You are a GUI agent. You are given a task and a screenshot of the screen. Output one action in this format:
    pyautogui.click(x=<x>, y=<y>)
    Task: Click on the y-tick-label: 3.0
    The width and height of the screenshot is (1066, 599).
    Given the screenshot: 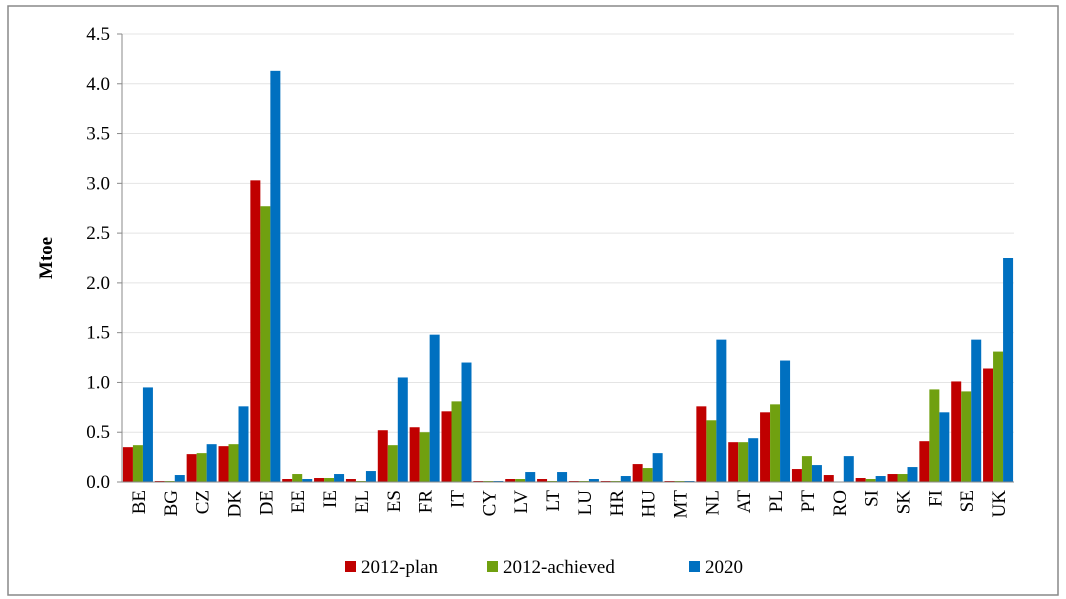 What is the action you would take?
    pyautogui.click(x=98, y=183)
    